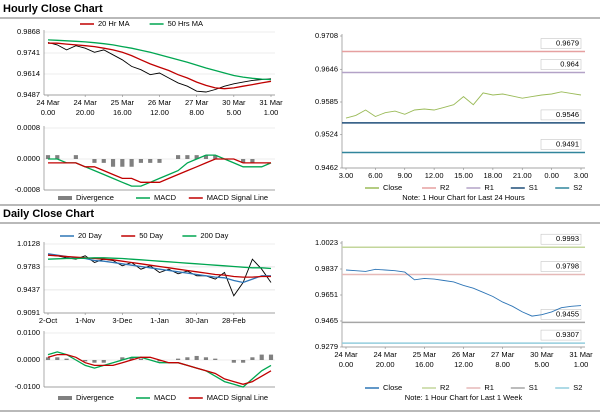  What do you see at coordinates (95, 397) in the screenshot?
I see `legend-label: Divergence` at bounding box center [95, 397].